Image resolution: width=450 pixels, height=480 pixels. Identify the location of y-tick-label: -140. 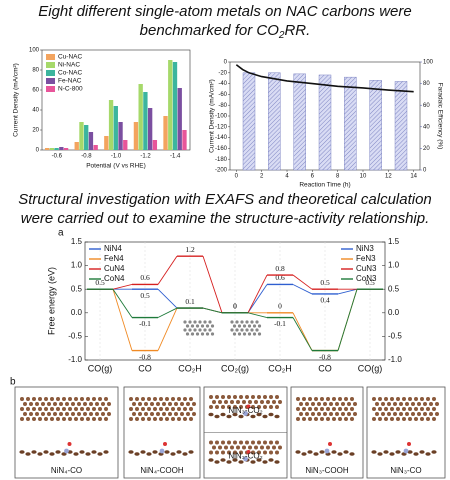
(221, 138).